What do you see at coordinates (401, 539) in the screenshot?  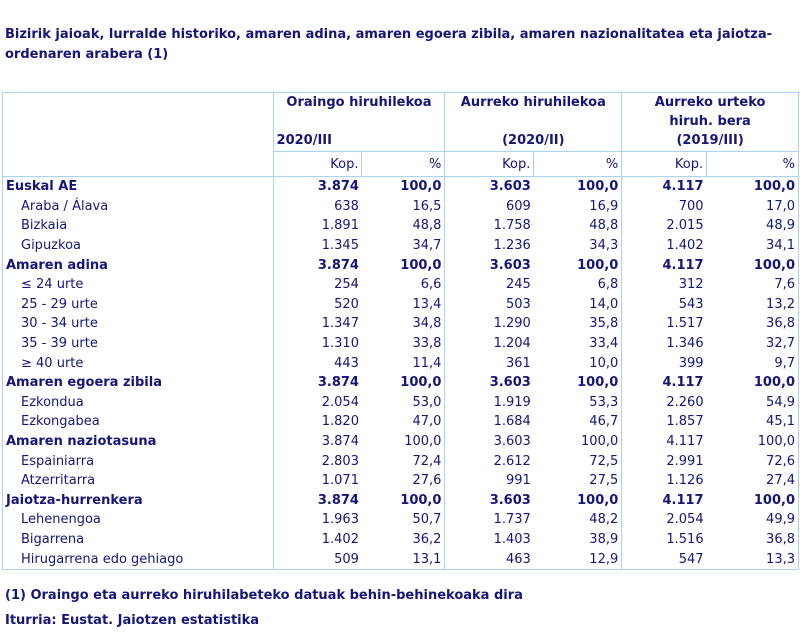 I see `table-row: Bigarrena 1.402 36,2 1.403 38,9 1.516 36,8` at bounding box center [401, 539].